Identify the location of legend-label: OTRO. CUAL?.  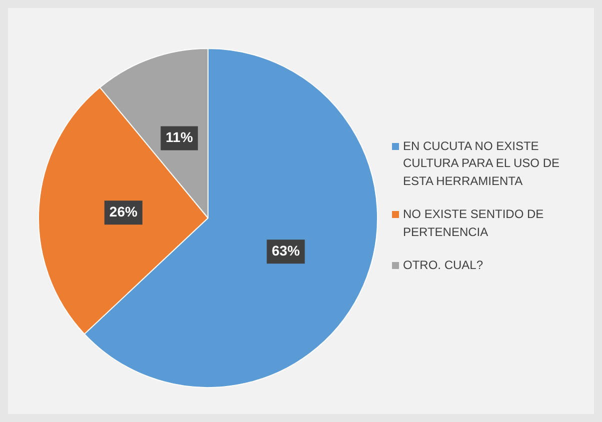
(443, 265).